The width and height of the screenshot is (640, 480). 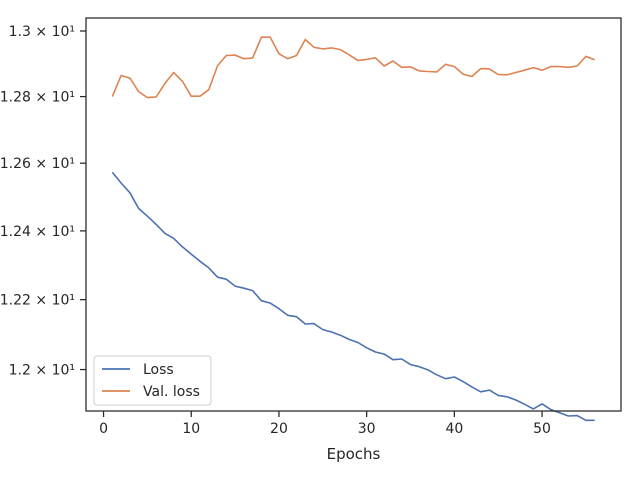 What do you see at coordinates (42, 371) in the screenshot?
I see `y-tick-label: 1.2 × 10¹` at bounding box center [42, 371].